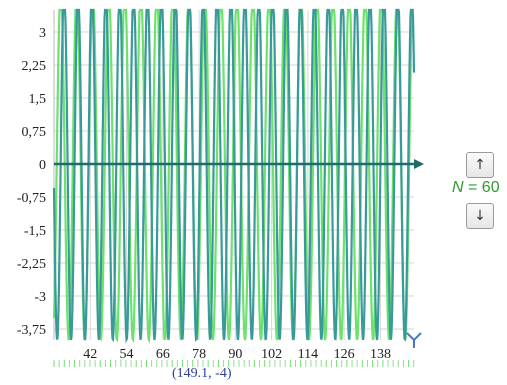 The image size is (507, 385). I want to click on x-axis, so click(239, 164).